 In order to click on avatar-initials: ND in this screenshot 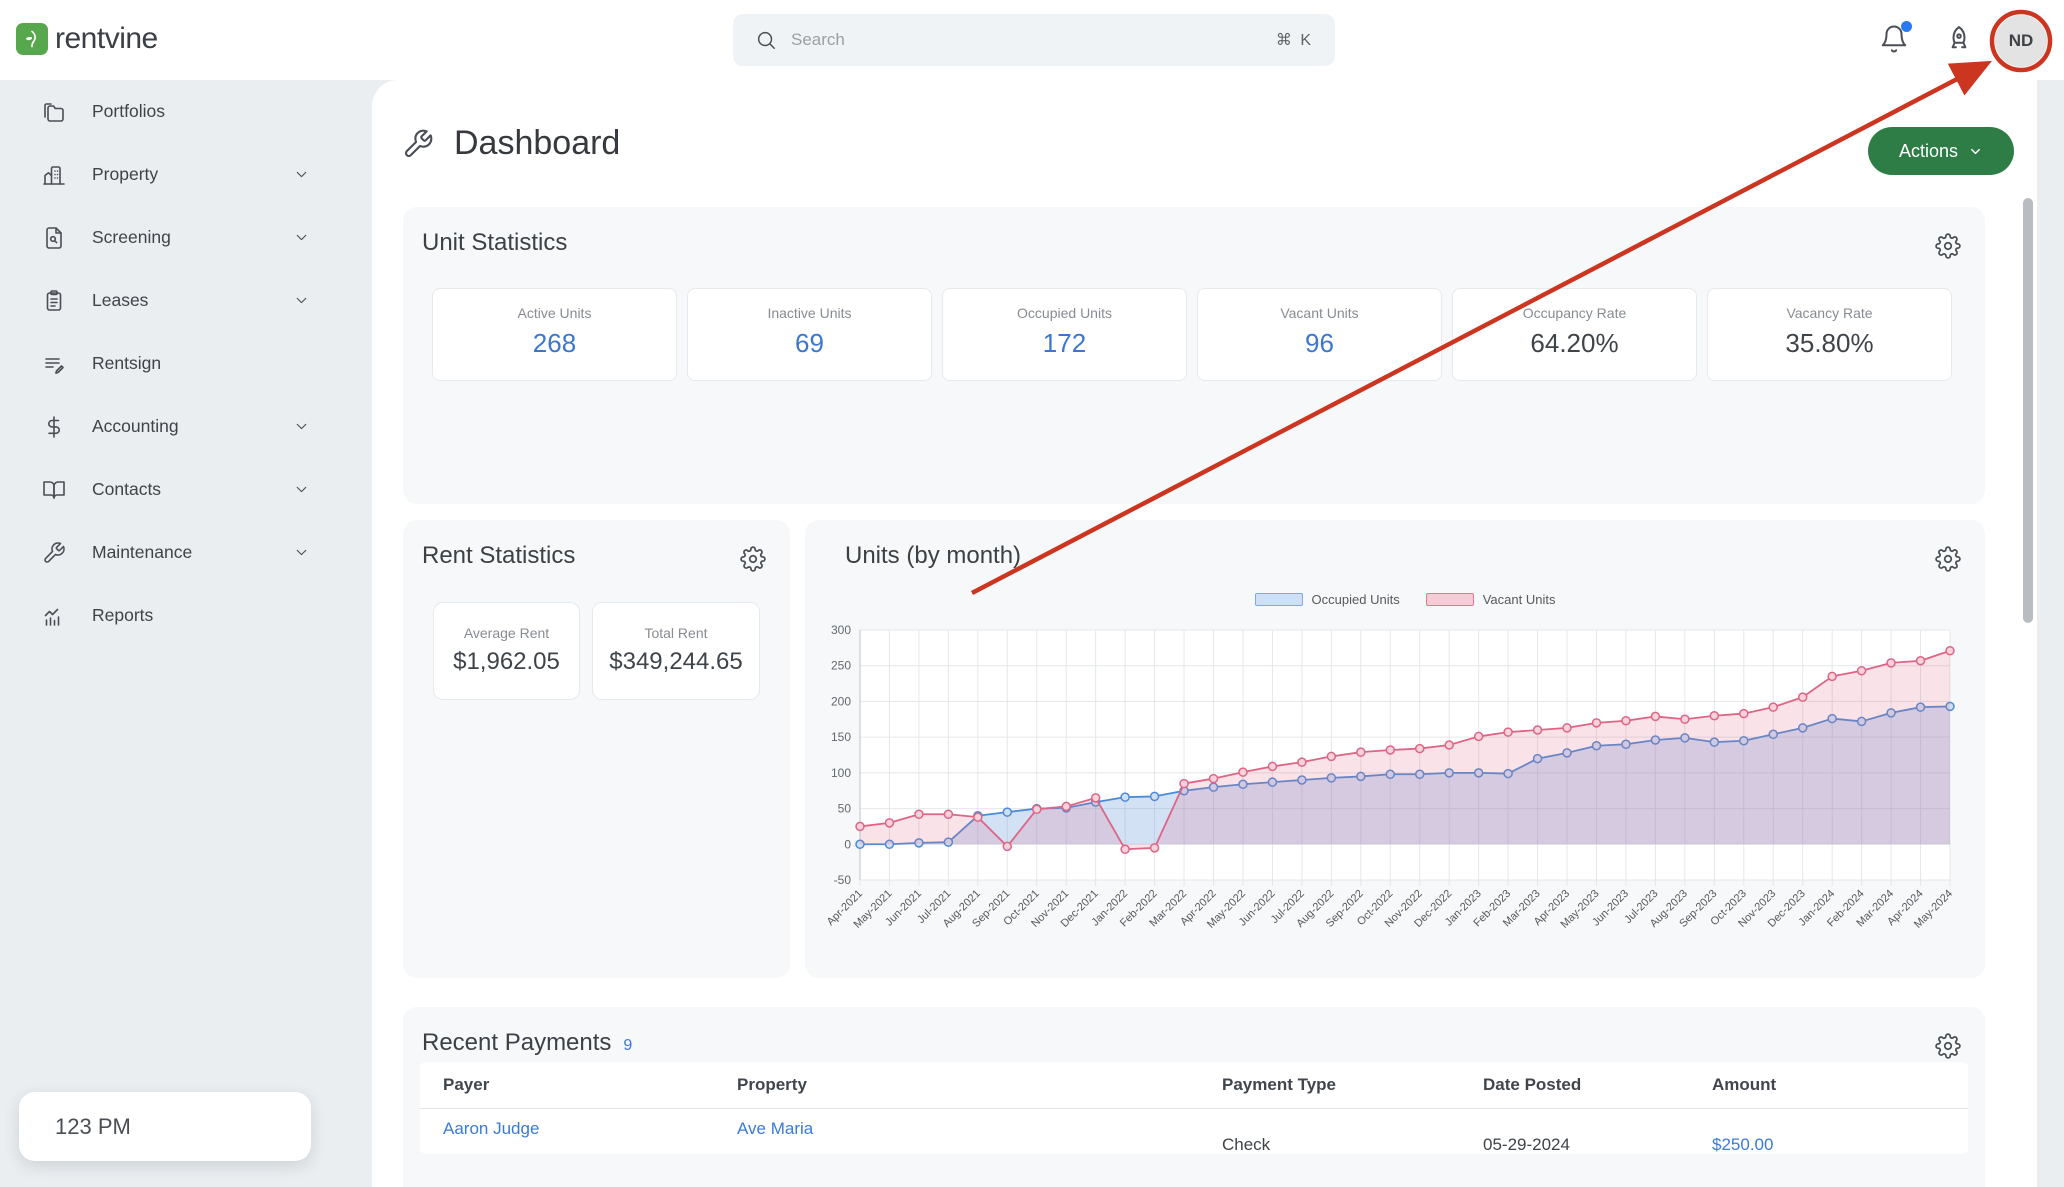, I will do `click(2021, 40)`.